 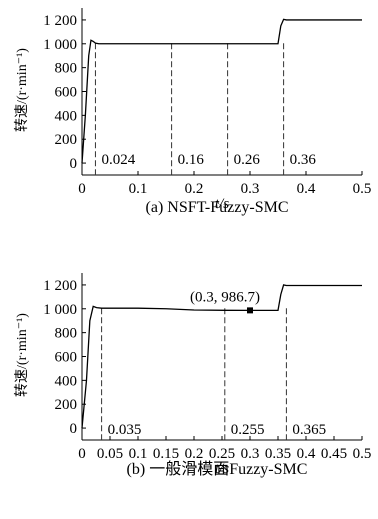 What do you see at coordinates (303, 160) in the screenshot?
I see `time-annotation: 0.36` at bounding box center [303, 160].